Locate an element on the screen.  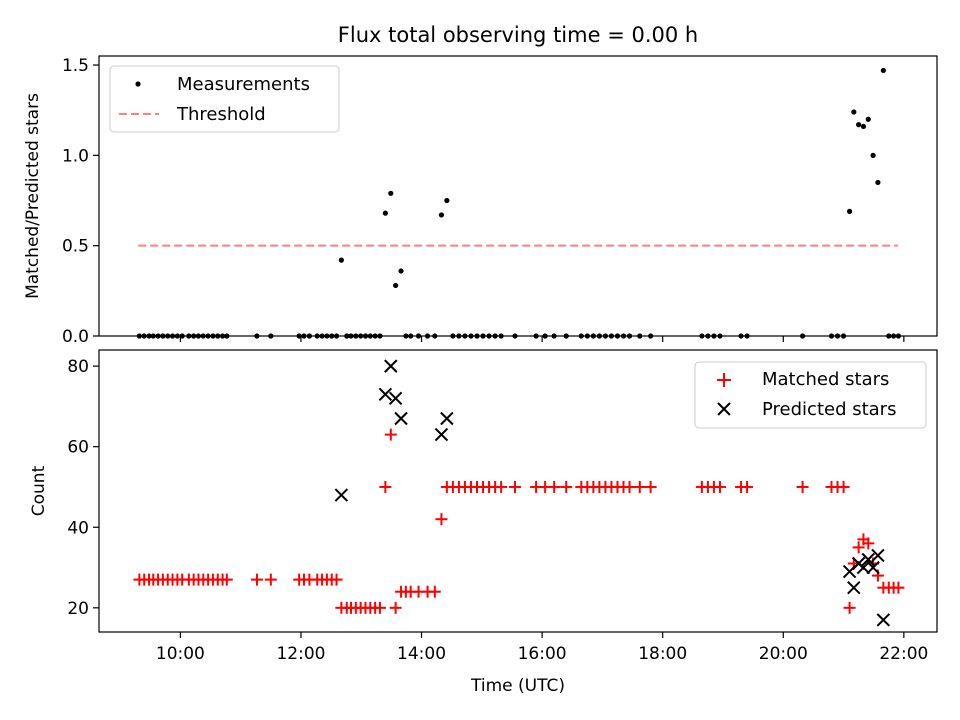
x-tick-label-1: 12:00 is located at coordinates (300, 654).